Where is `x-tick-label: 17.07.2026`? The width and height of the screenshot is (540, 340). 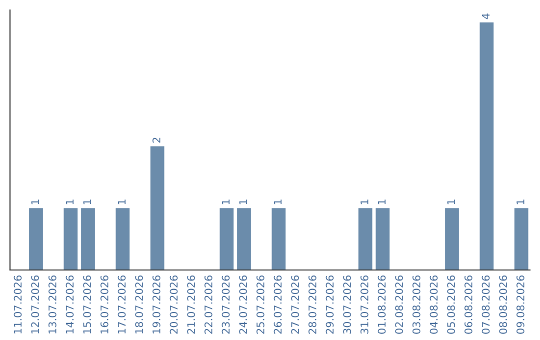
x-tick-label: 17.07.2026 is located at coordinates (122, 305).